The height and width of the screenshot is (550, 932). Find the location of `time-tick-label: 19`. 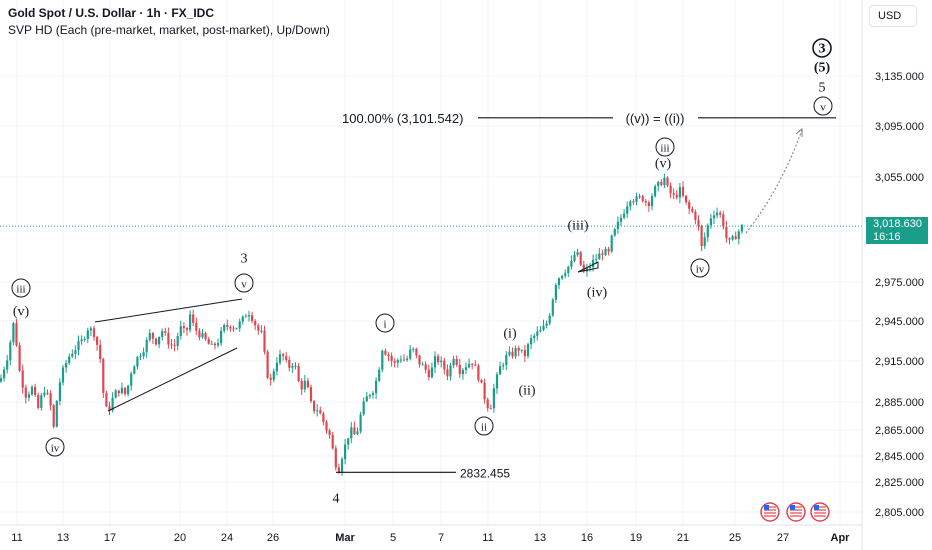

time-tick-label: 19 is located at coordinates (636, 538).